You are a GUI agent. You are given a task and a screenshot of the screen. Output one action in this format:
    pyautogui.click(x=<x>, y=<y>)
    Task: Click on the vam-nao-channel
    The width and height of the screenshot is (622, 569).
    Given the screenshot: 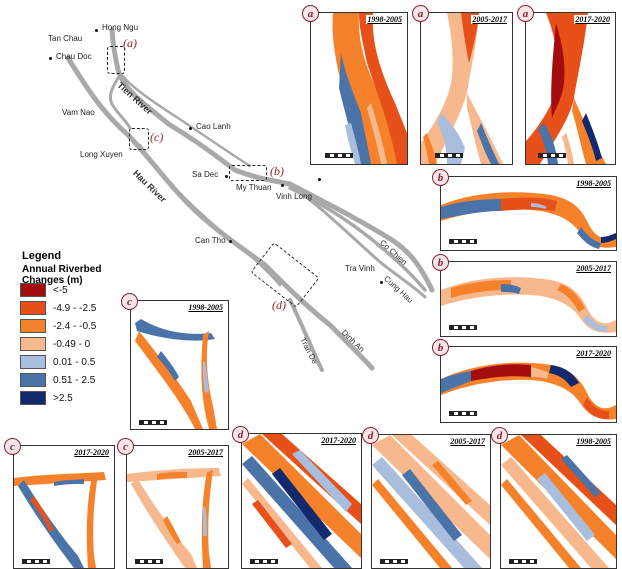 What is the action you would take?
    pyautogui.click(x=120, y=103)
    